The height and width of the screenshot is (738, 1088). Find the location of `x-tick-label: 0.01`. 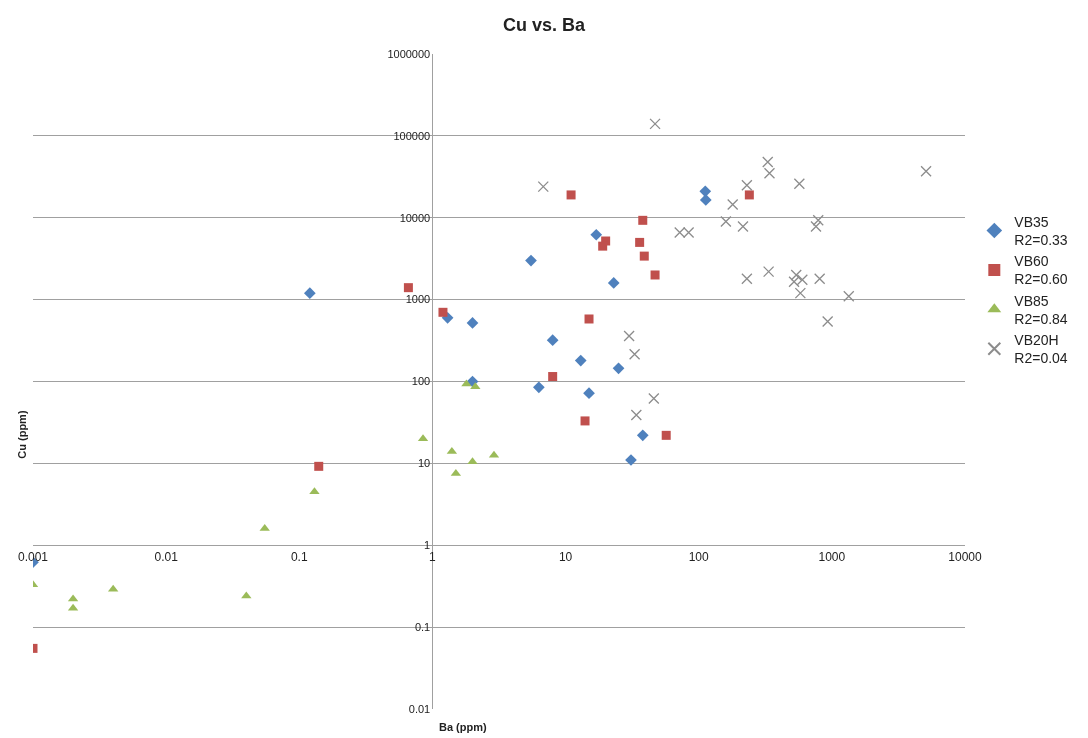

x-tick-label: 0.01 is located at coordinates (166, 556).